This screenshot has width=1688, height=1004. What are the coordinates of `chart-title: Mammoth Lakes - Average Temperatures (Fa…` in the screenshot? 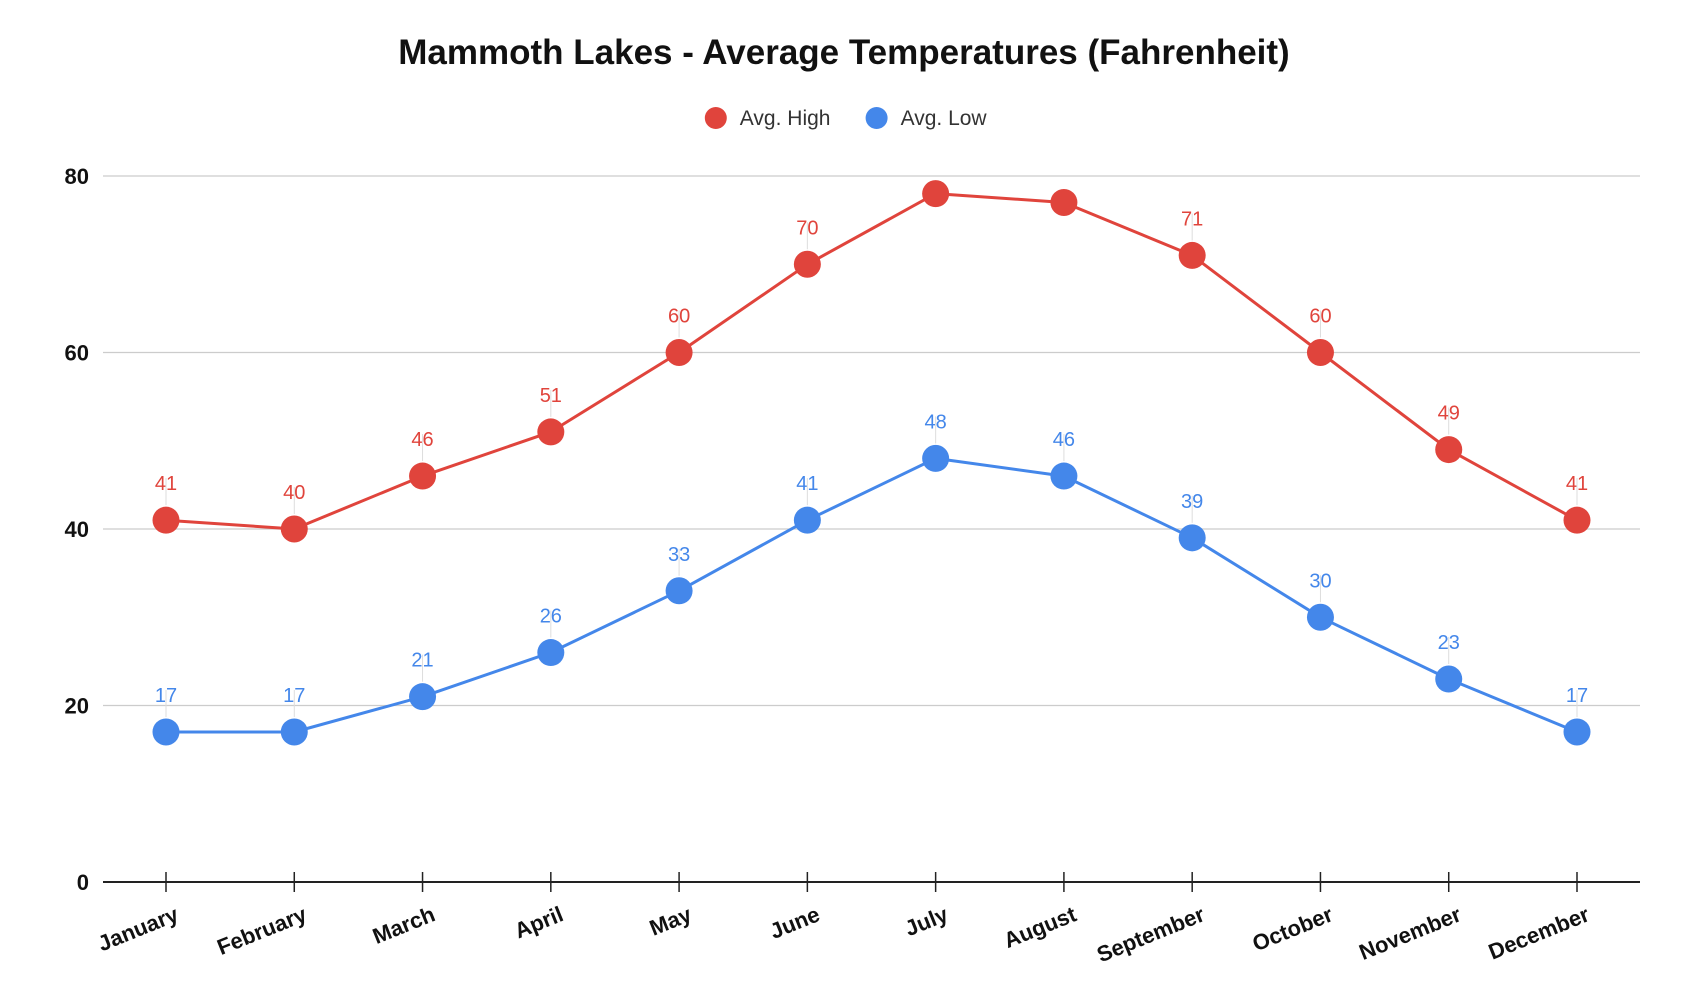 It's located at (843, 52).